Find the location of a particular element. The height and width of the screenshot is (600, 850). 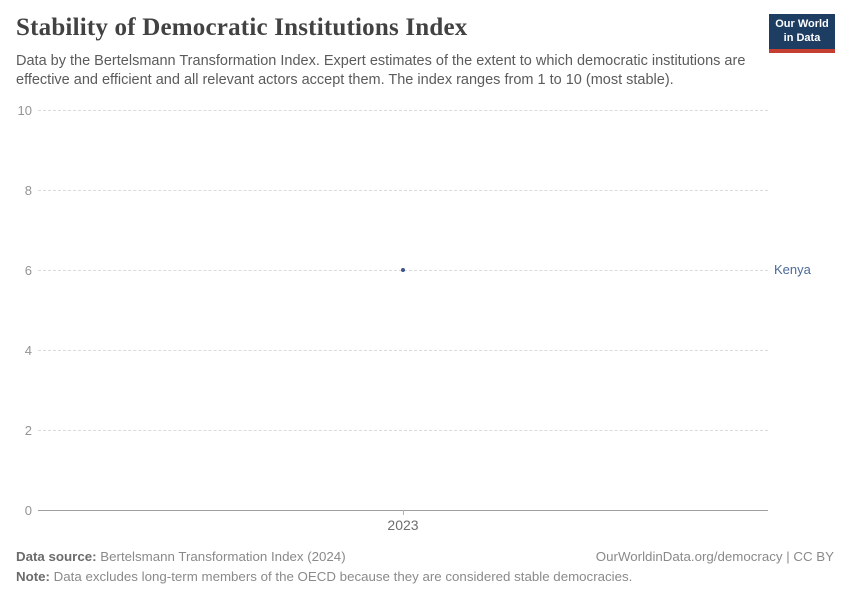

owid-logo: Our World in Data is located at coordinates (802, 33).